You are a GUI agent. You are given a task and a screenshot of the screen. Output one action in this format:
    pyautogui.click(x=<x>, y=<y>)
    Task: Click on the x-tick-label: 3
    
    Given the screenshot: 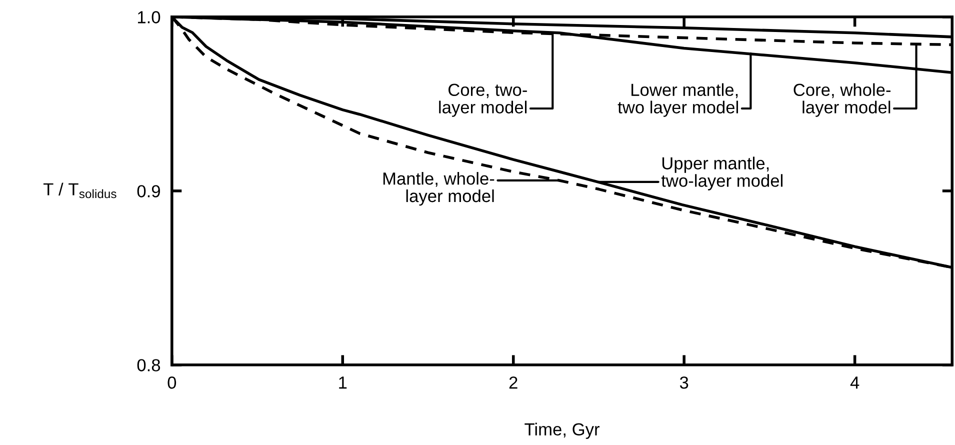 What is the action you would take?
    pyautogui.click(x=684, y=382)
    